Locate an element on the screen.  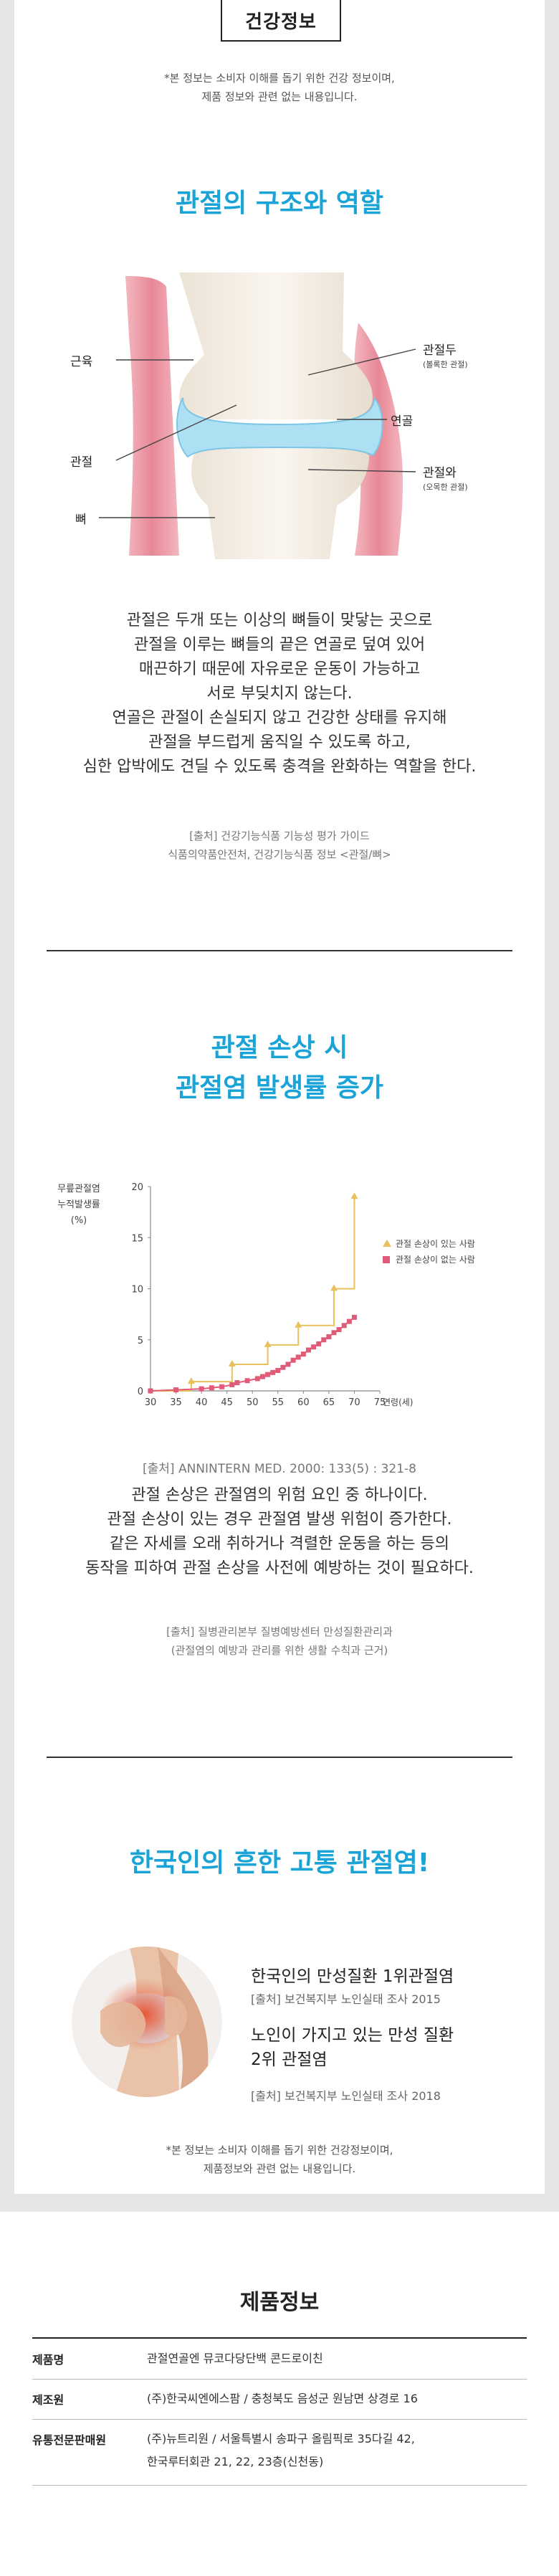
y-tick-label: 5 is located at coordinates (141, 1341).